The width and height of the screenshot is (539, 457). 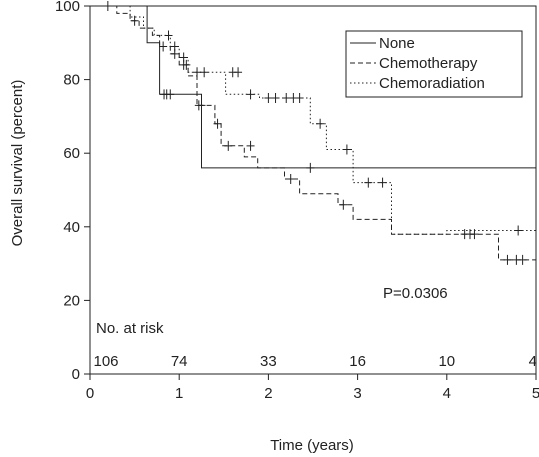 I want to click on legend-label: None, so click(x=397, y=43).